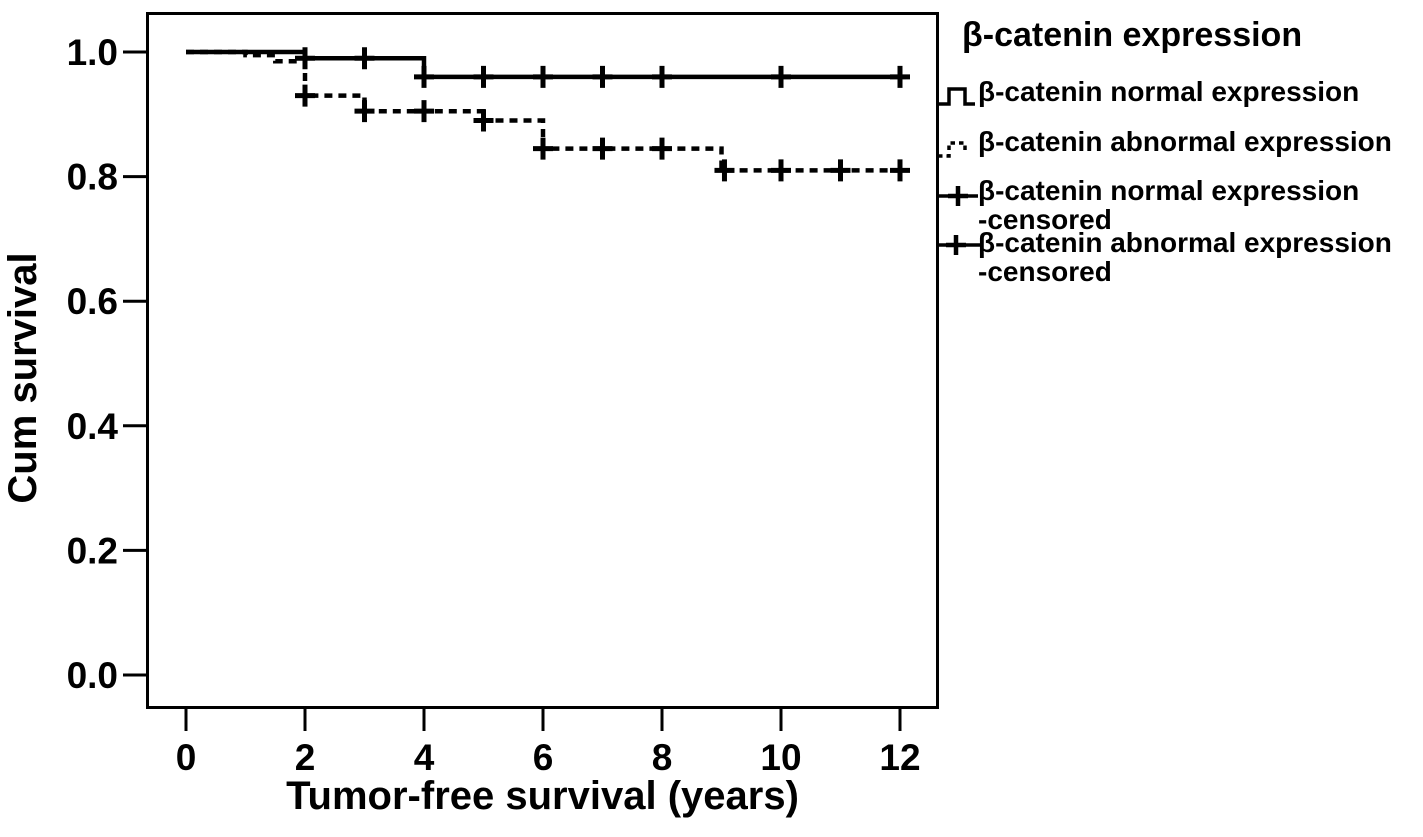  I want to click on dashed-step-line-icon, so click(952, 149).